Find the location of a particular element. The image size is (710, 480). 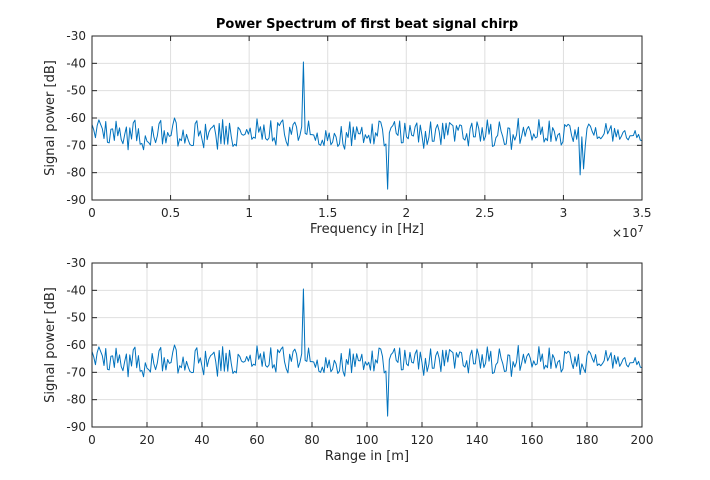

range-x-tick-label: 100 is located at coordinates (367, 440).